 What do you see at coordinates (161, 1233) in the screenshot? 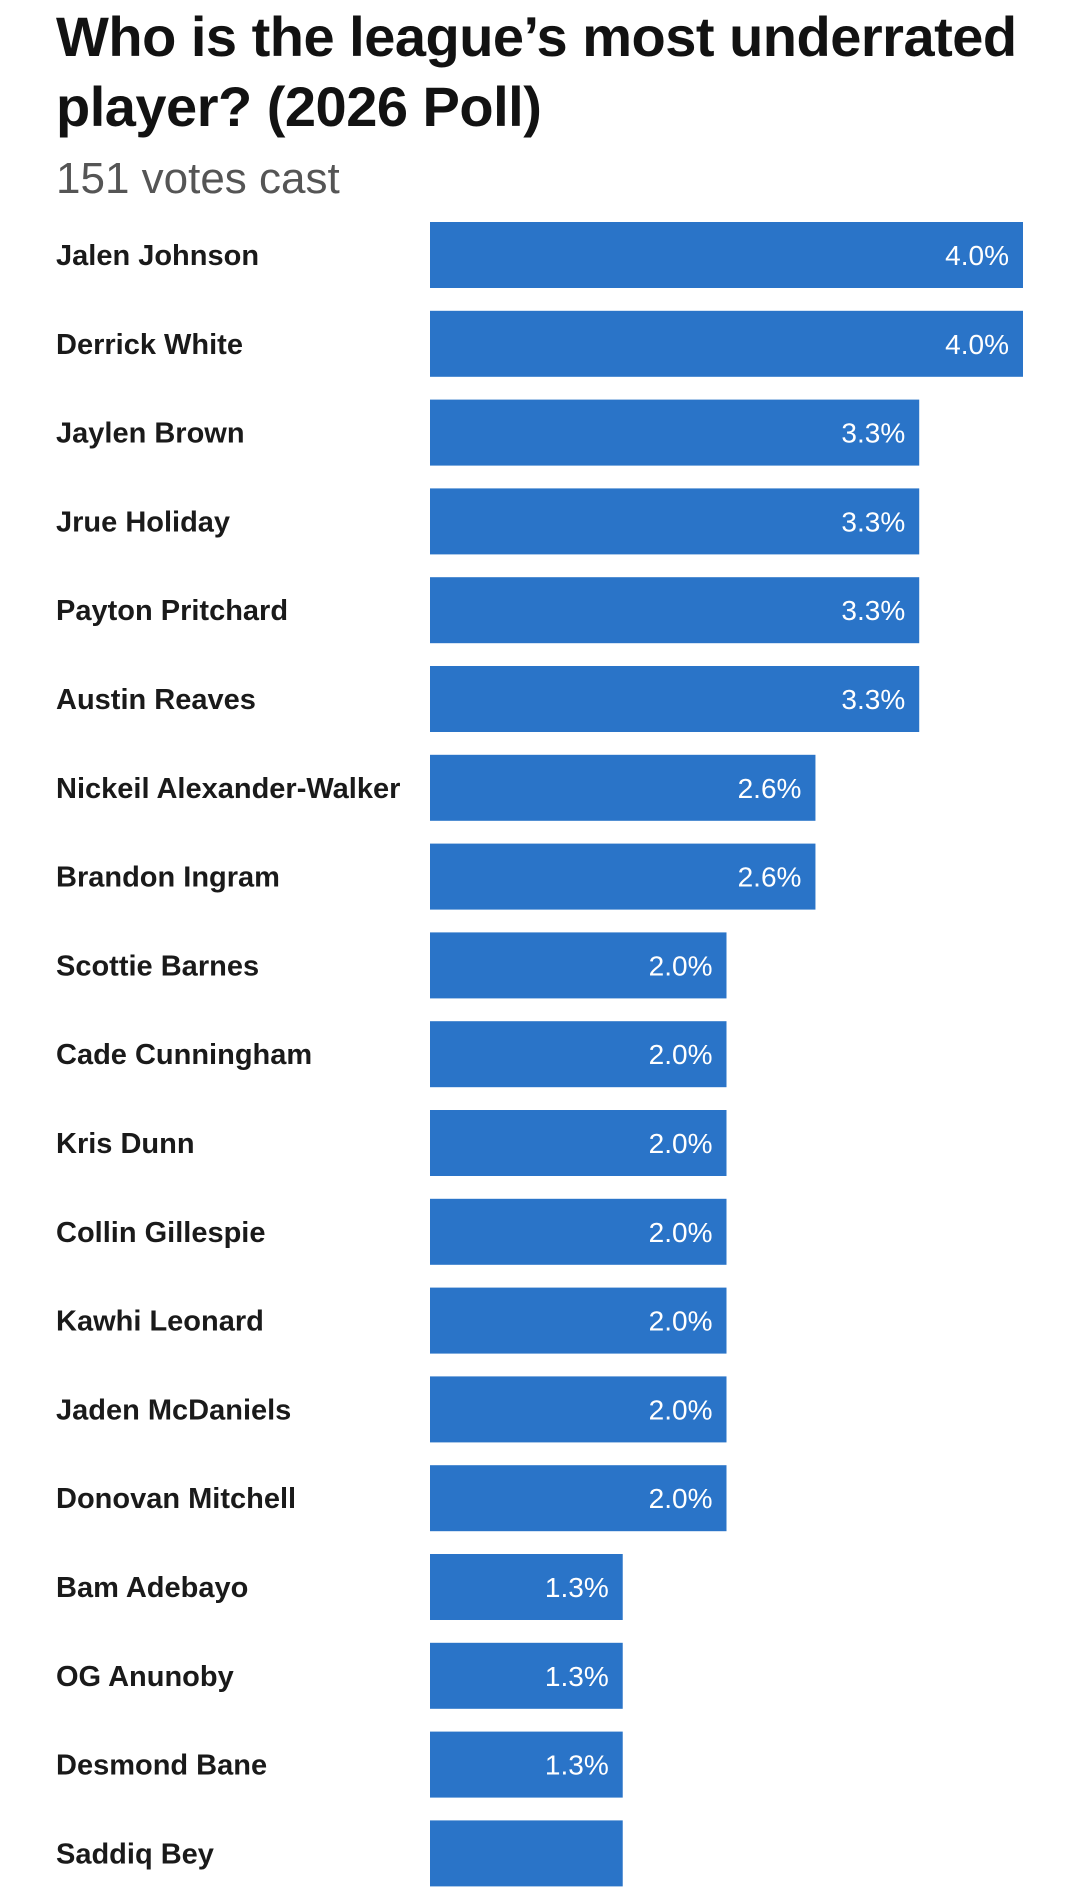
I see `category-label: Collin Gillespie` at bounding box center [161, 1233].